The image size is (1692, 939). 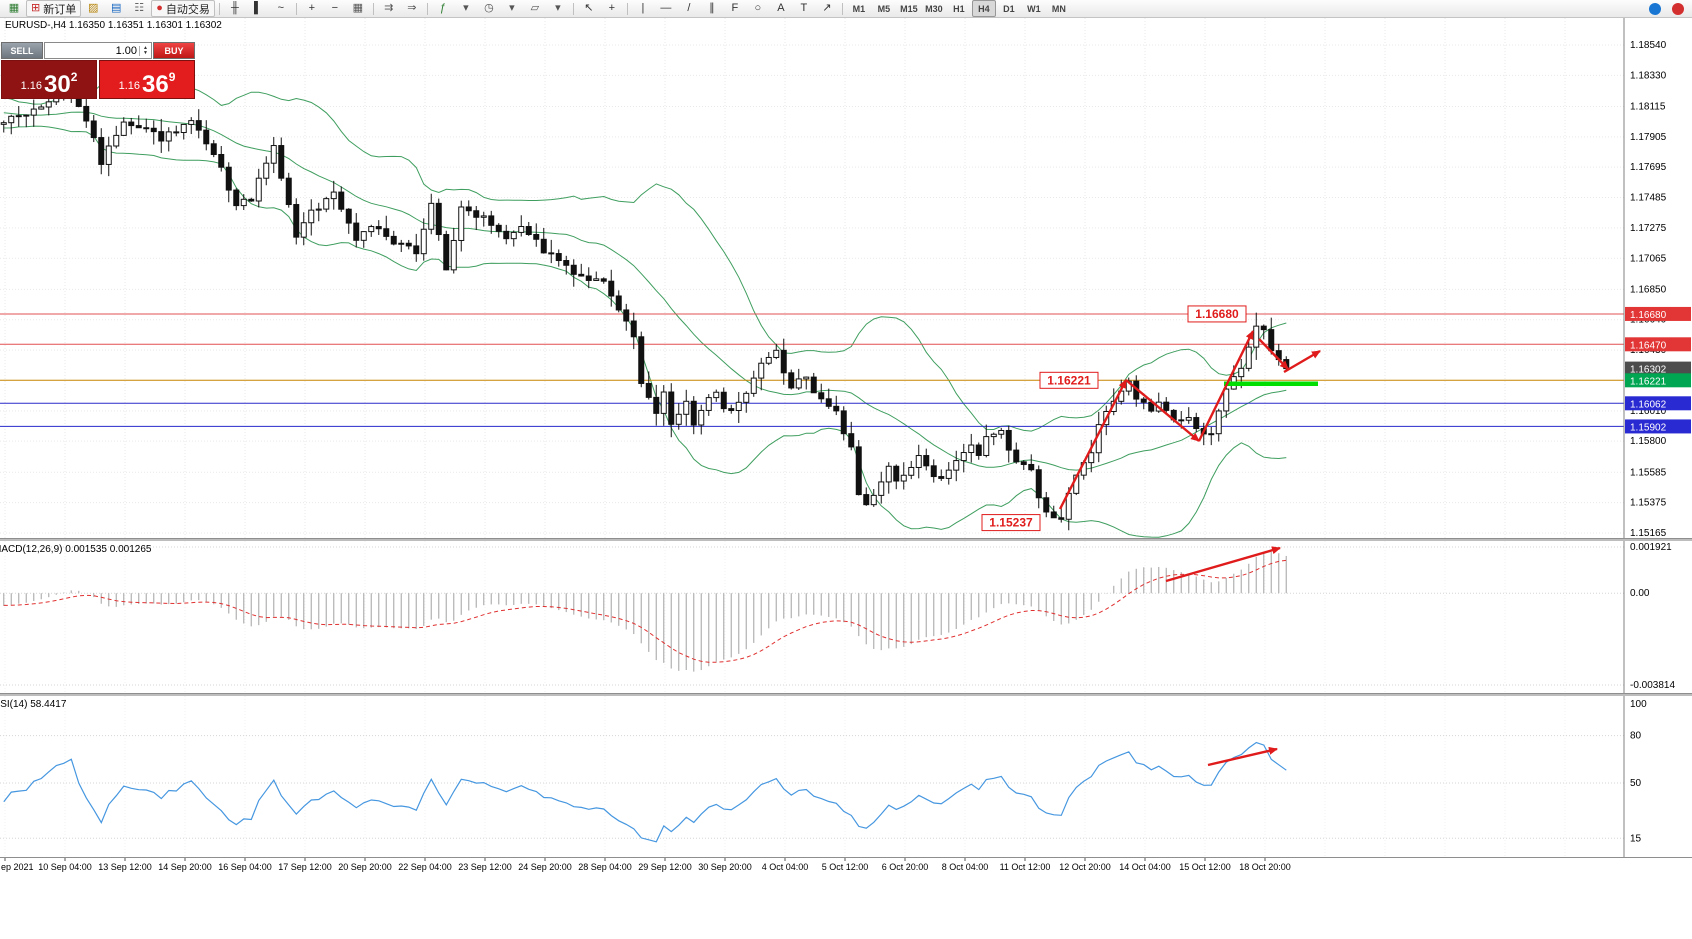 I want to click on print-button: ☷, so click(x=139, y=8).